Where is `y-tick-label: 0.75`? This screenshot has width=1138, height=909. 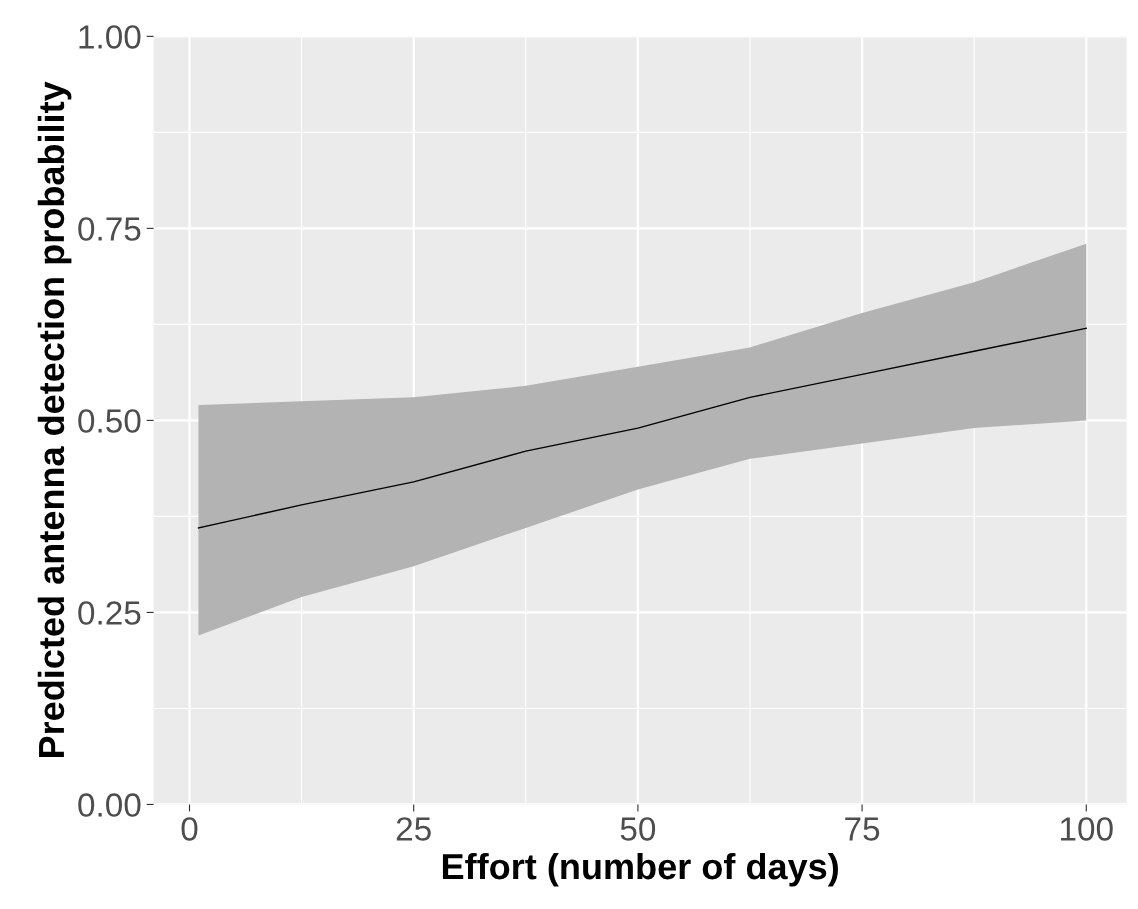 y-tick-label: 0.75 is located at coordinates (109, 229).